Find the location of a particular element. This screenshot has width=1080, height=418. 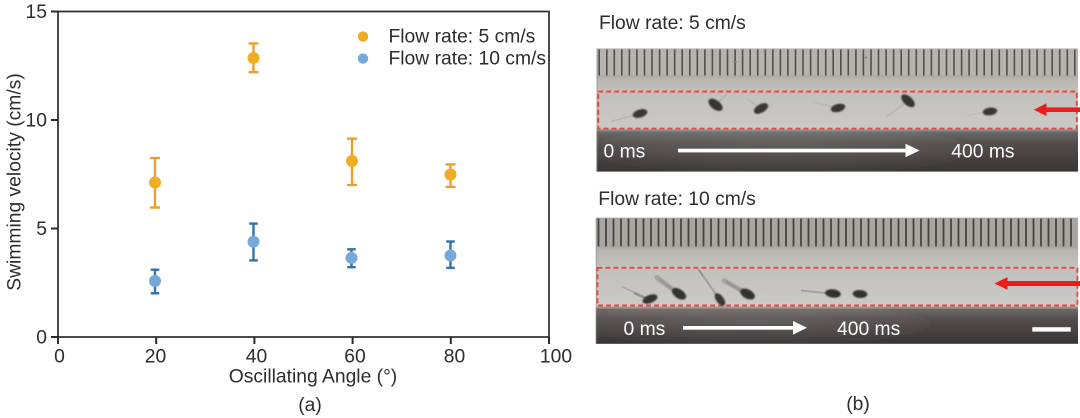

svg-text: 20 is located at coordinates (155, 357).